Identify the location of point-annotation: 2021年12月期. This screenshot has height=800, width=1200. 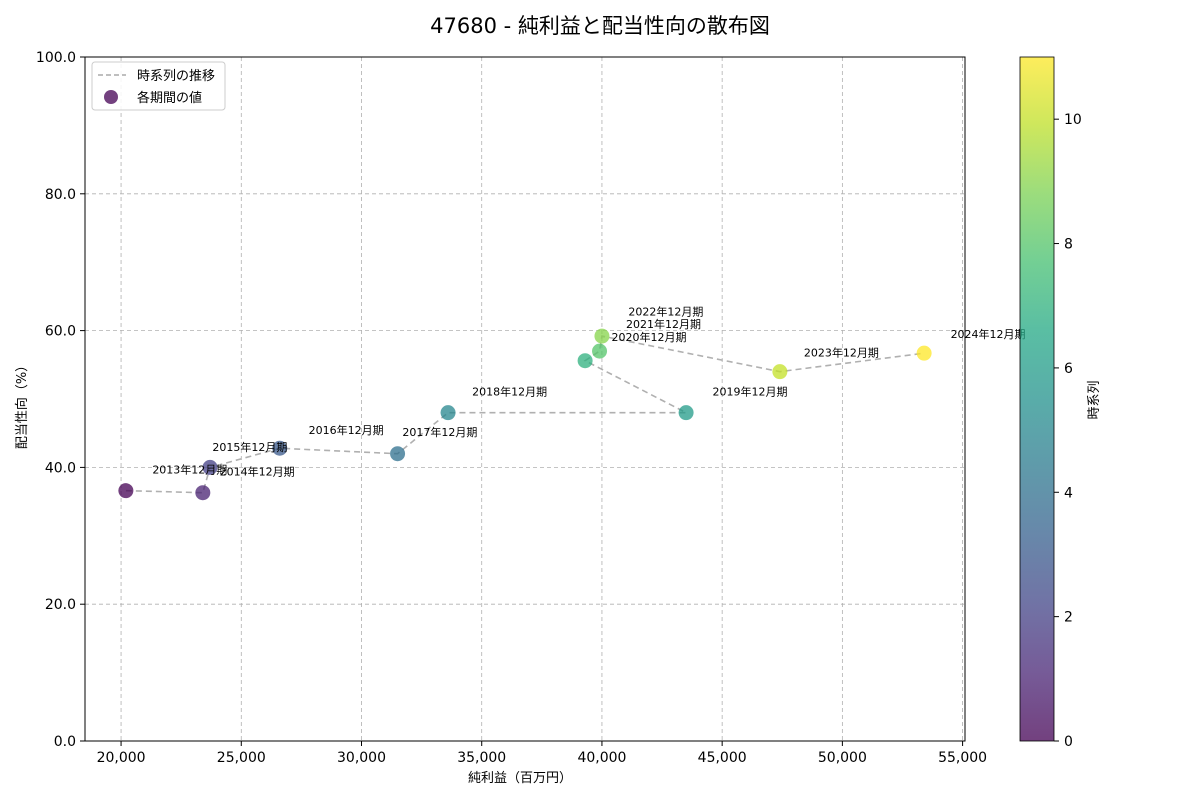
(663, 324).